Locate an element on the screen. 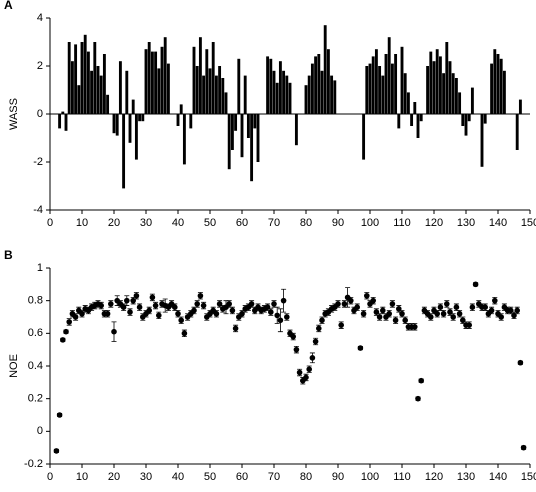 This screenshot has width=536, height=492. y-tick-label: 0.6 is located at coordinates (35, 333).